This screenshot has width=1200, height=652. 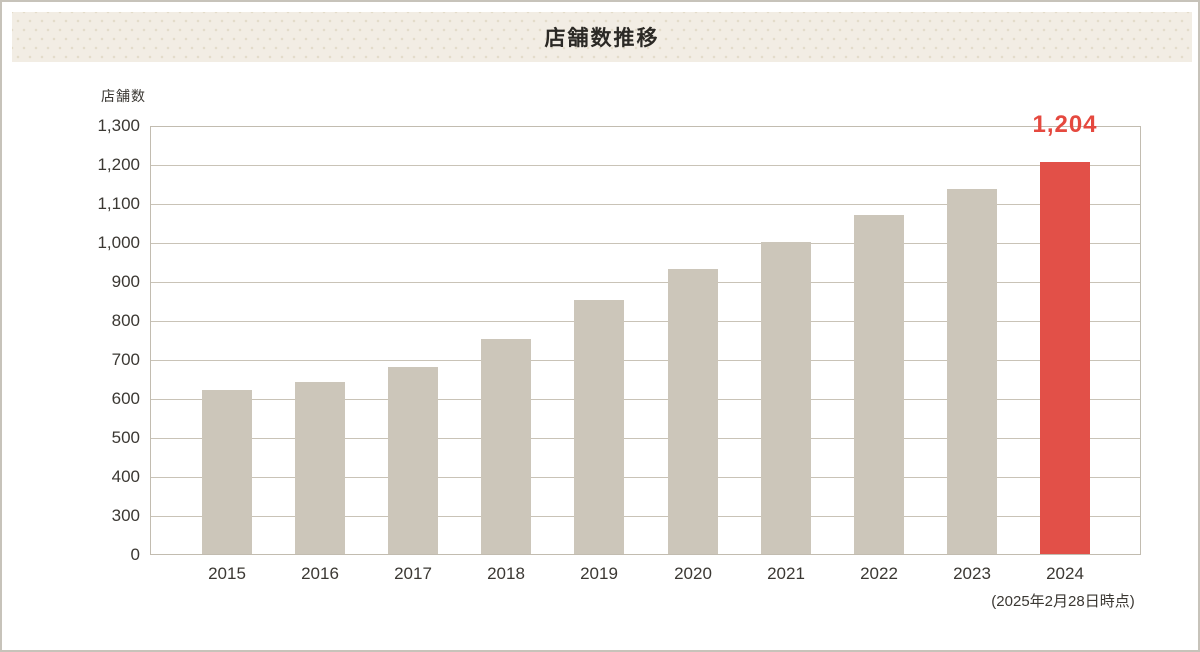 What do you see at coordinates (506, 446) in the screenshot?
I see `bar-2018` at bounding box center [506, 446].